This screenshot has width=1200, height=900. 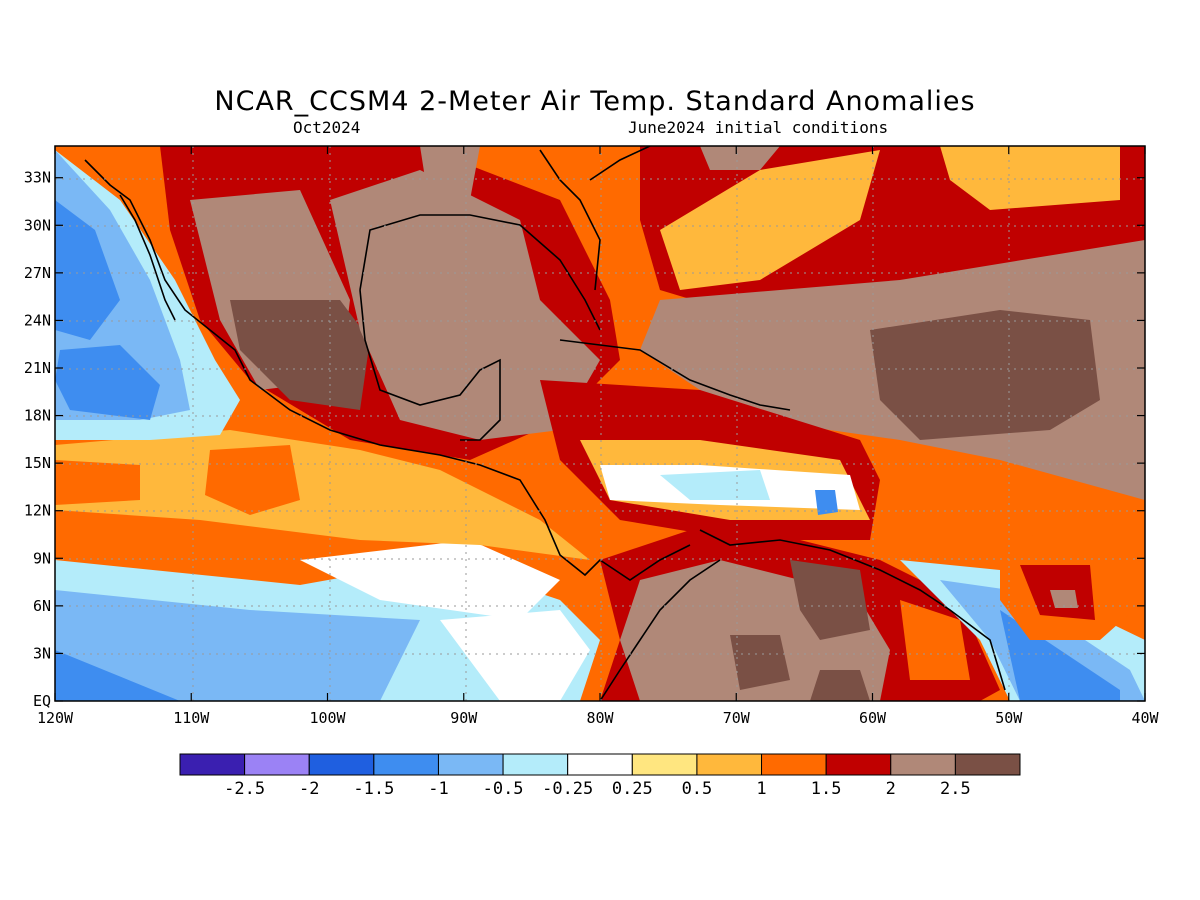 I want to click on colorbar-label: -1, so click(x=438, y=789).